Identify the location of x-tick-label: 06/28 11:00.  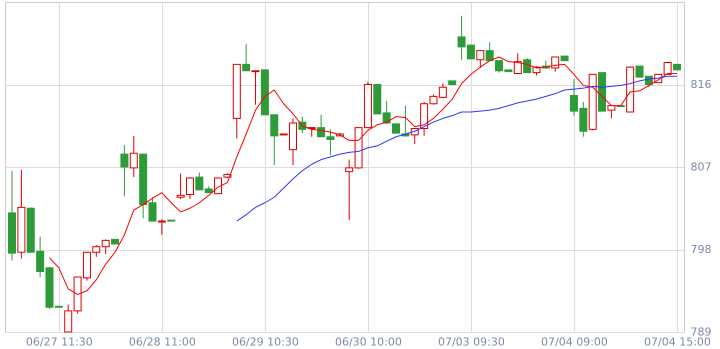
(162, 342).